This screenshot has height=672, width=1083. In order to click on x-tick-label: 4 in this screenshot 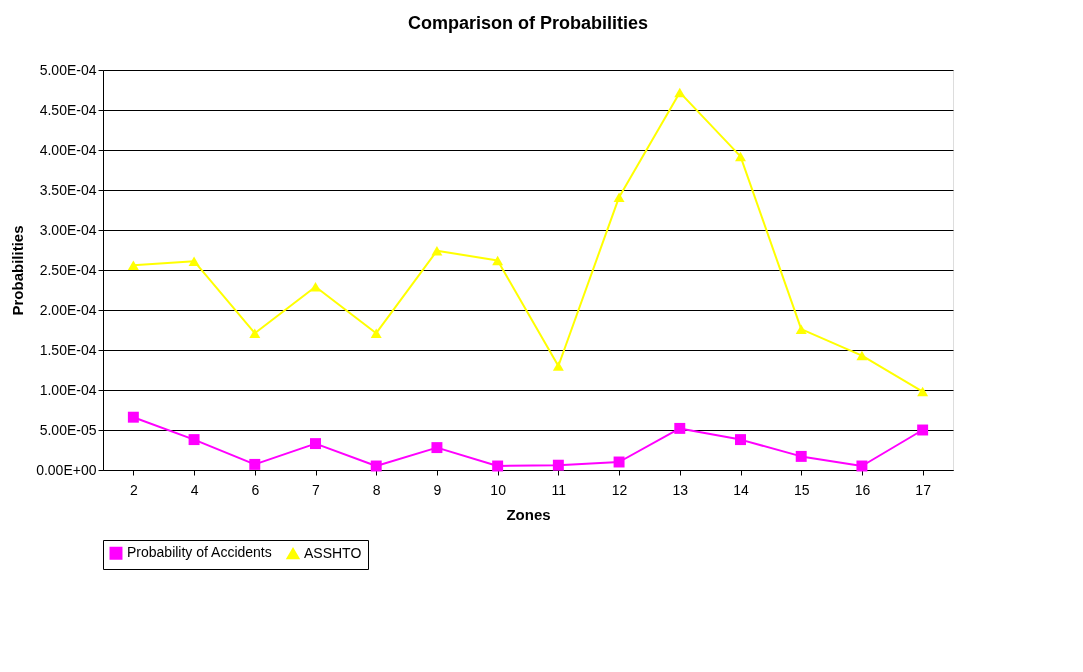, I will do `click(194, 489)`.